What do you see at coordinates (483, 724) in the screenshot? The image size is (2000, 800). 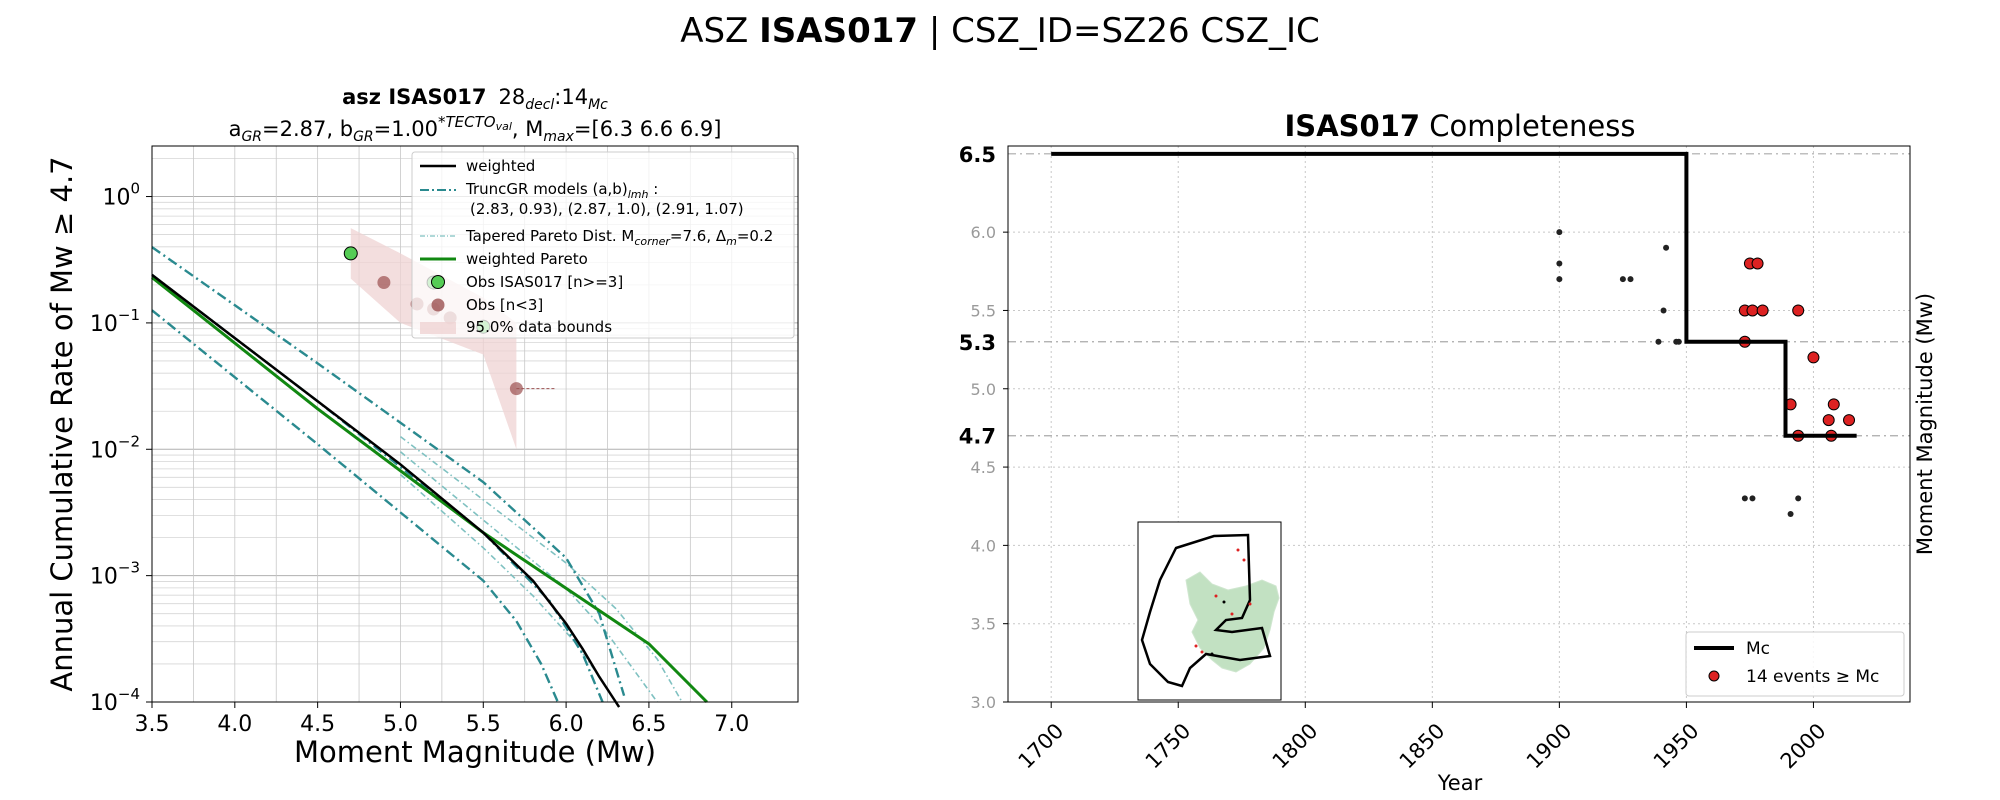 I see `mfd-x-tick-label: 5.5` at bounding box center [483, 724].